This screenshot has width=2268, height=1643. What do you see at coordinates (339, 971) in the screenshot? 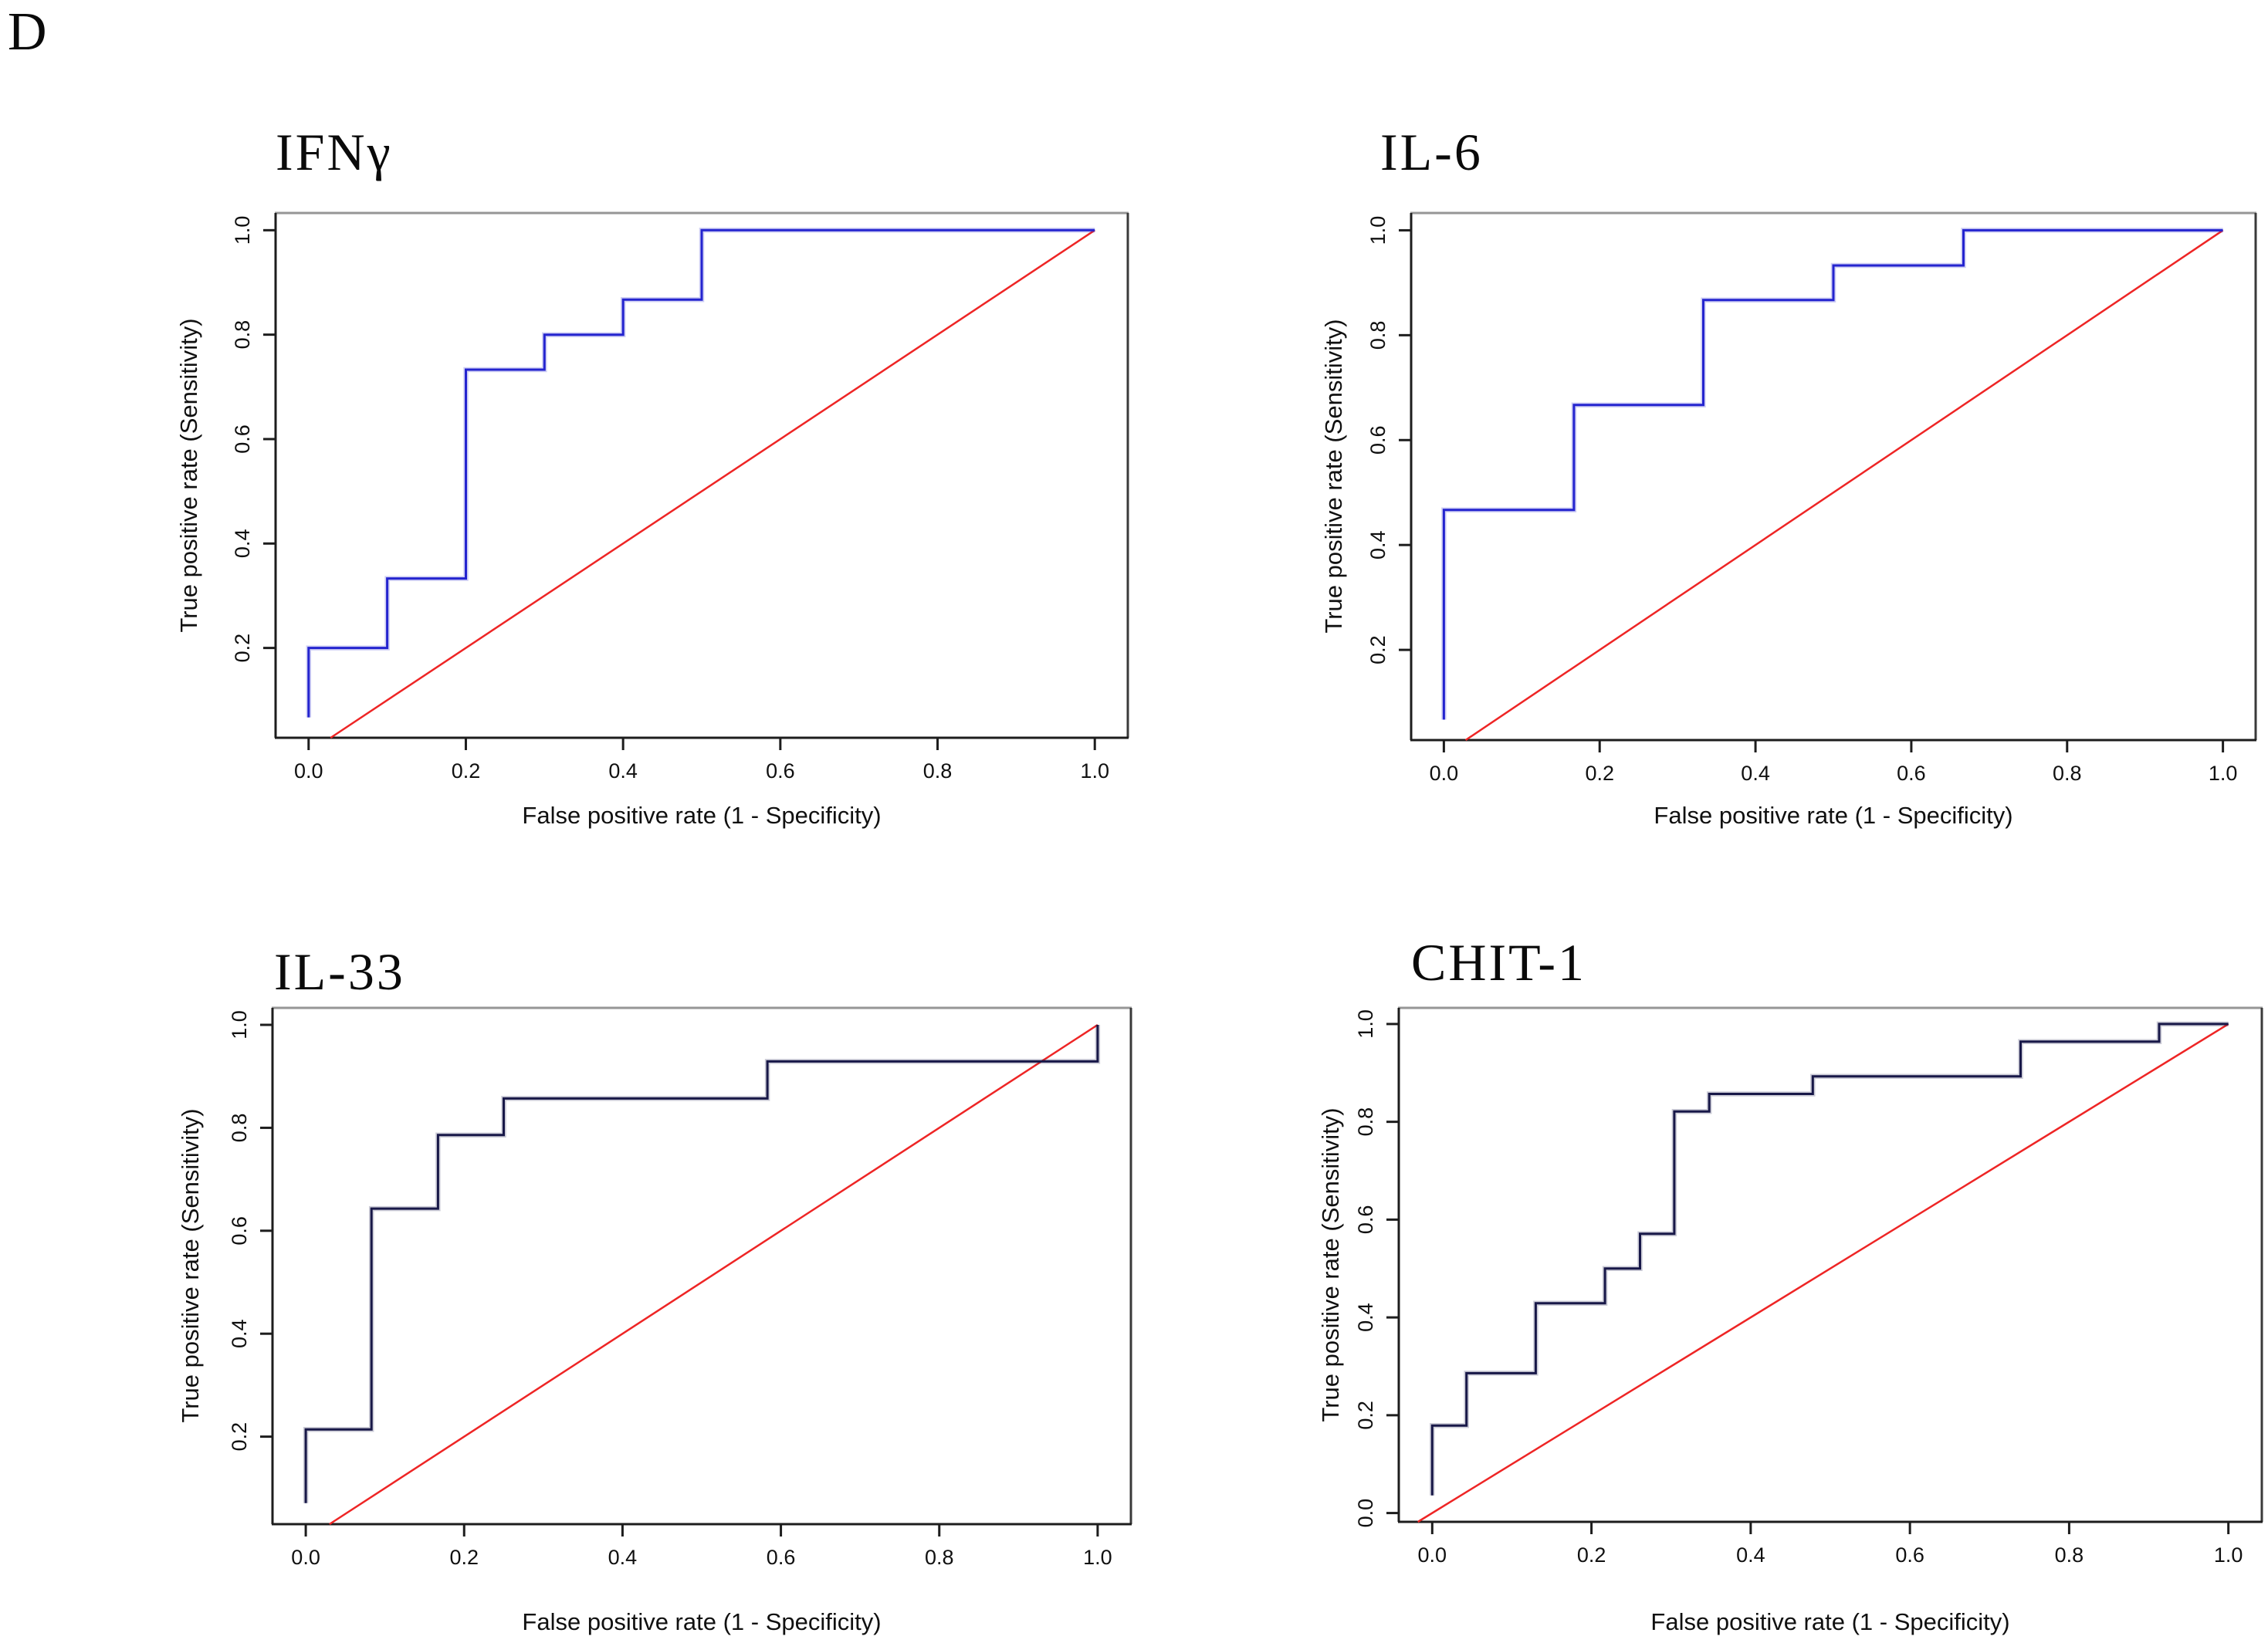
I see `panel-title-il33: IL-33` at bounding box center [339, 971].